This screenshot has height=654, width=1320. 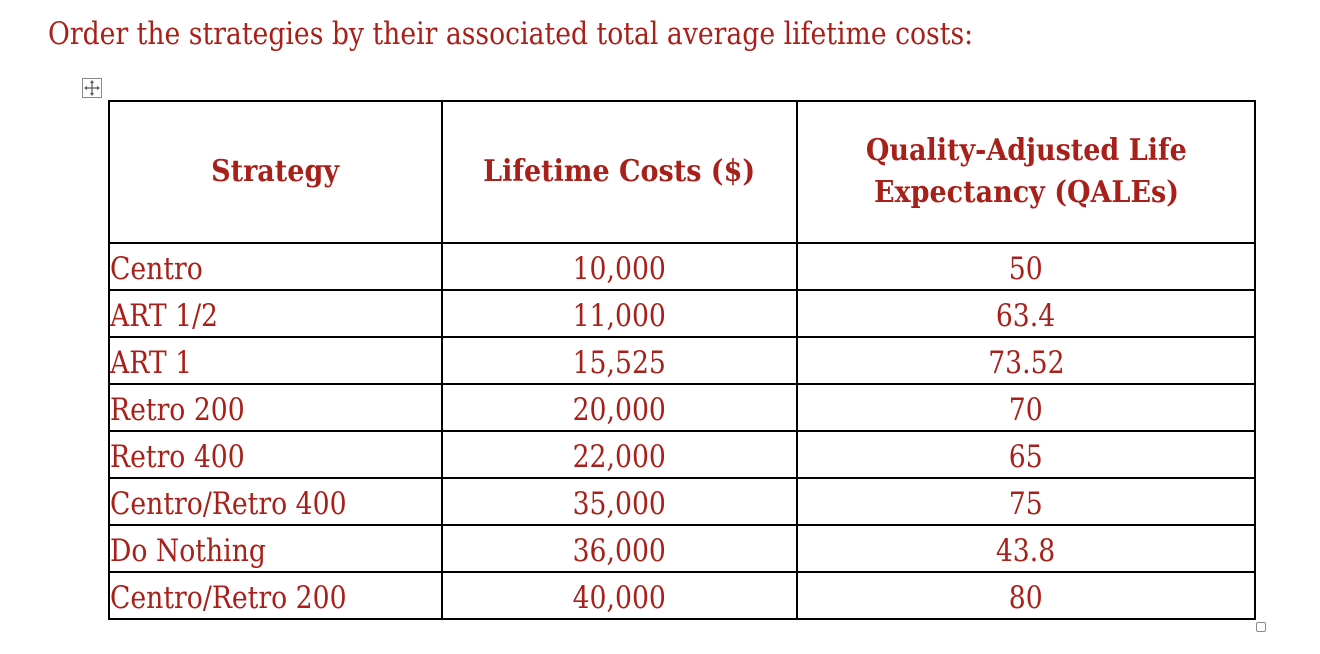 I want to click on cell-strategy: Do Nothing, so click(x=275, y=548).